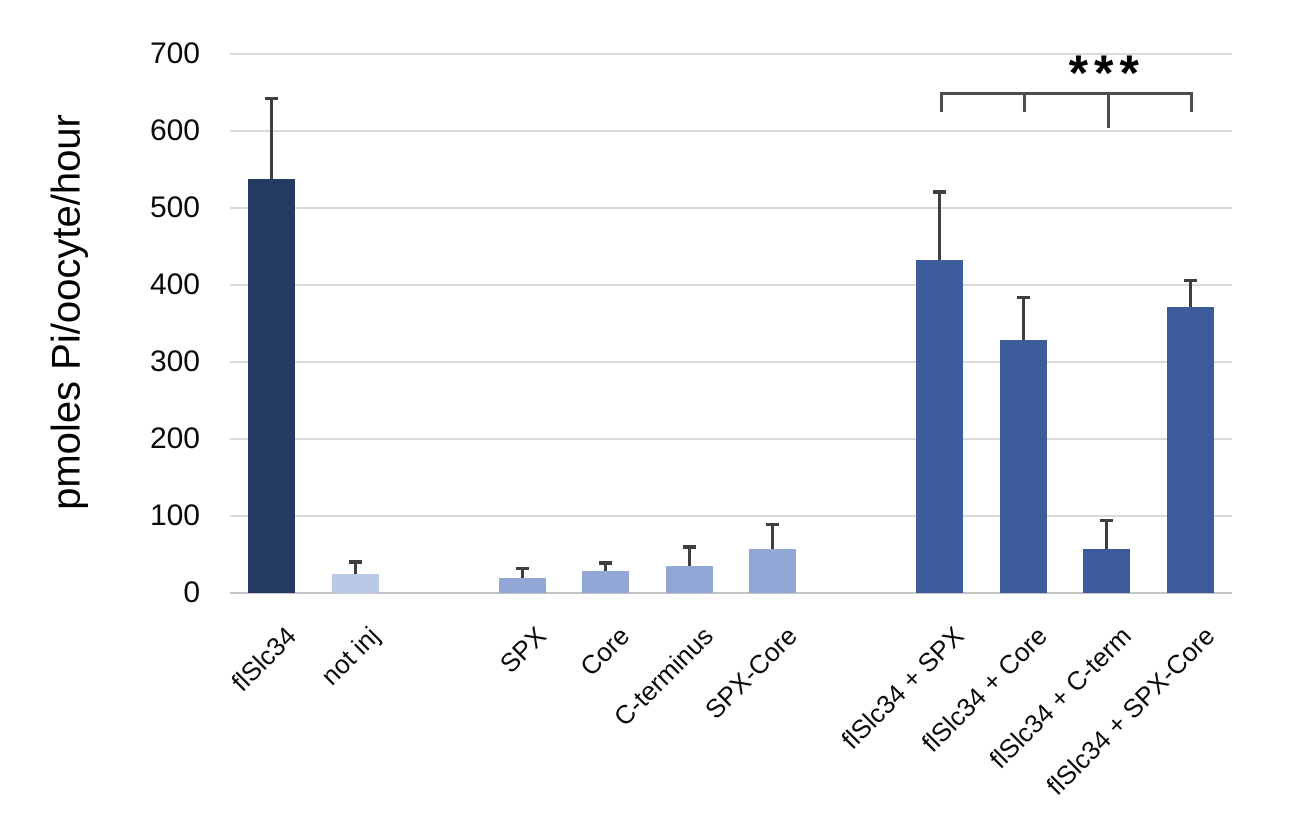  What do you see at coordinates (191, 592) in the screenshot?
I see `y-tick-label: 0` at bounding box center [191, 592].